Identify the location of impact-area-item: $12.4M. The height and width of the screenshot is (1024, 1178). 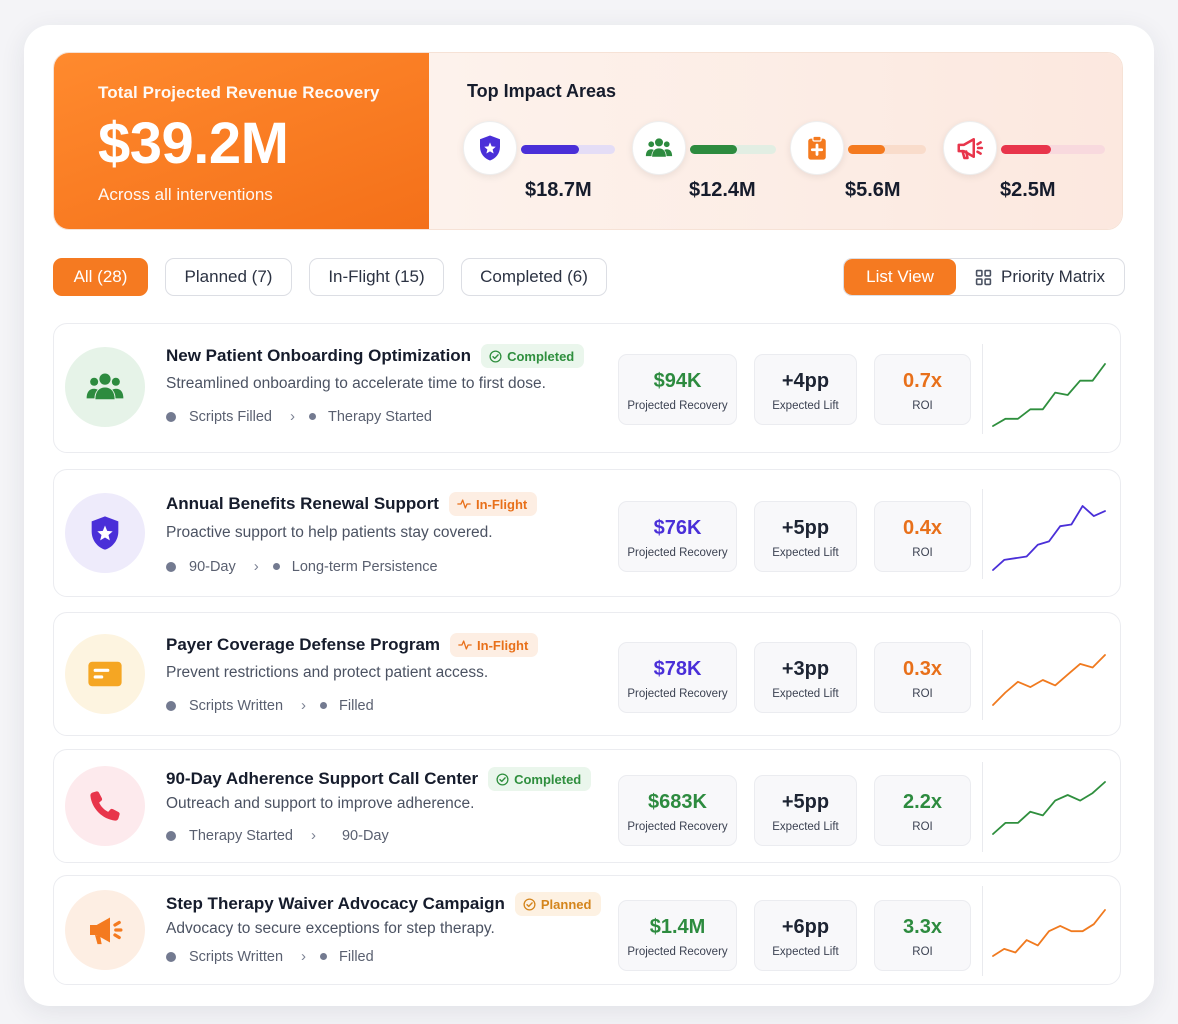
(712, 166).